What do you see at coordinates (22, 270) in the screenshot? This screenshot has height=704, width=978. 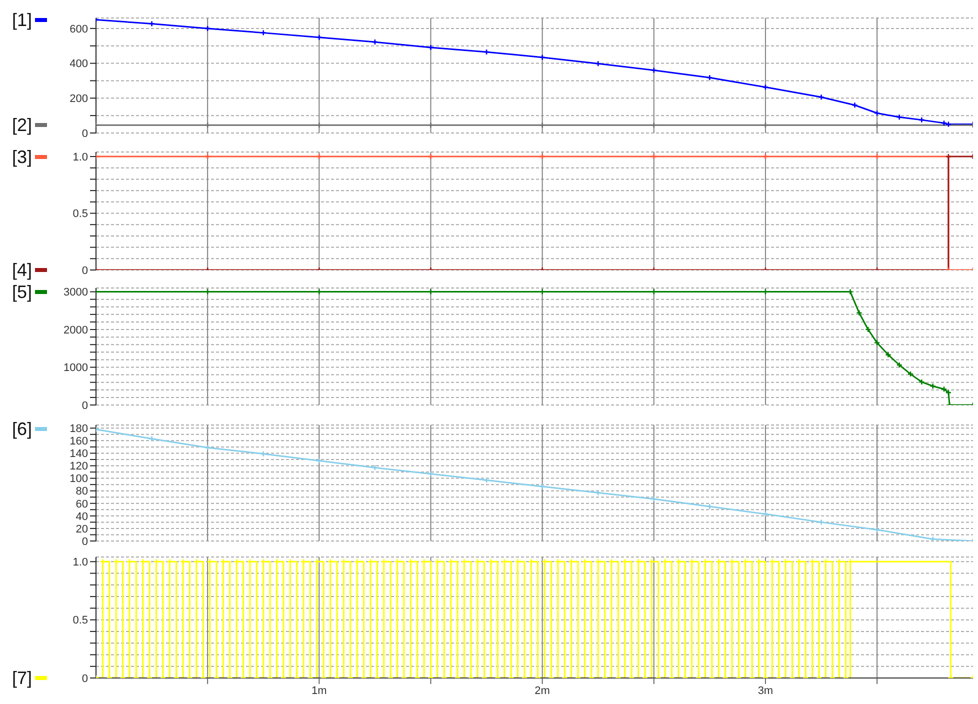 I see `legend-label: [4]` at bounding box center [22, 270].